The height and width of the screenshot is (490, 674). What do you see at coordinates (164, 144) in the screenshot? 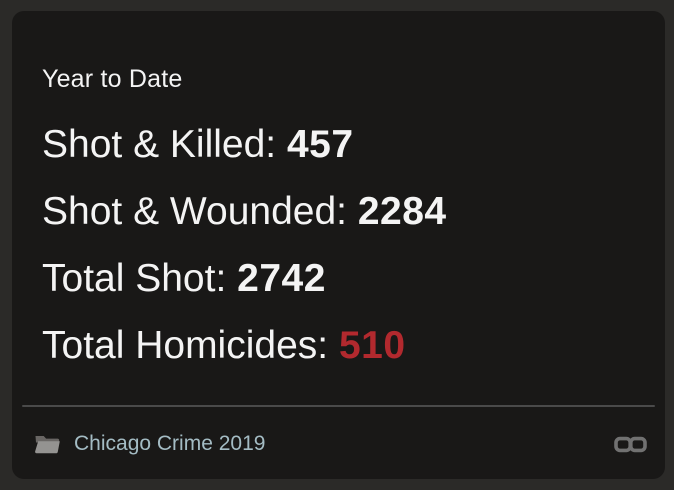
I see `stat-label: Shot & Killed:` at bounding box center [164, 144].